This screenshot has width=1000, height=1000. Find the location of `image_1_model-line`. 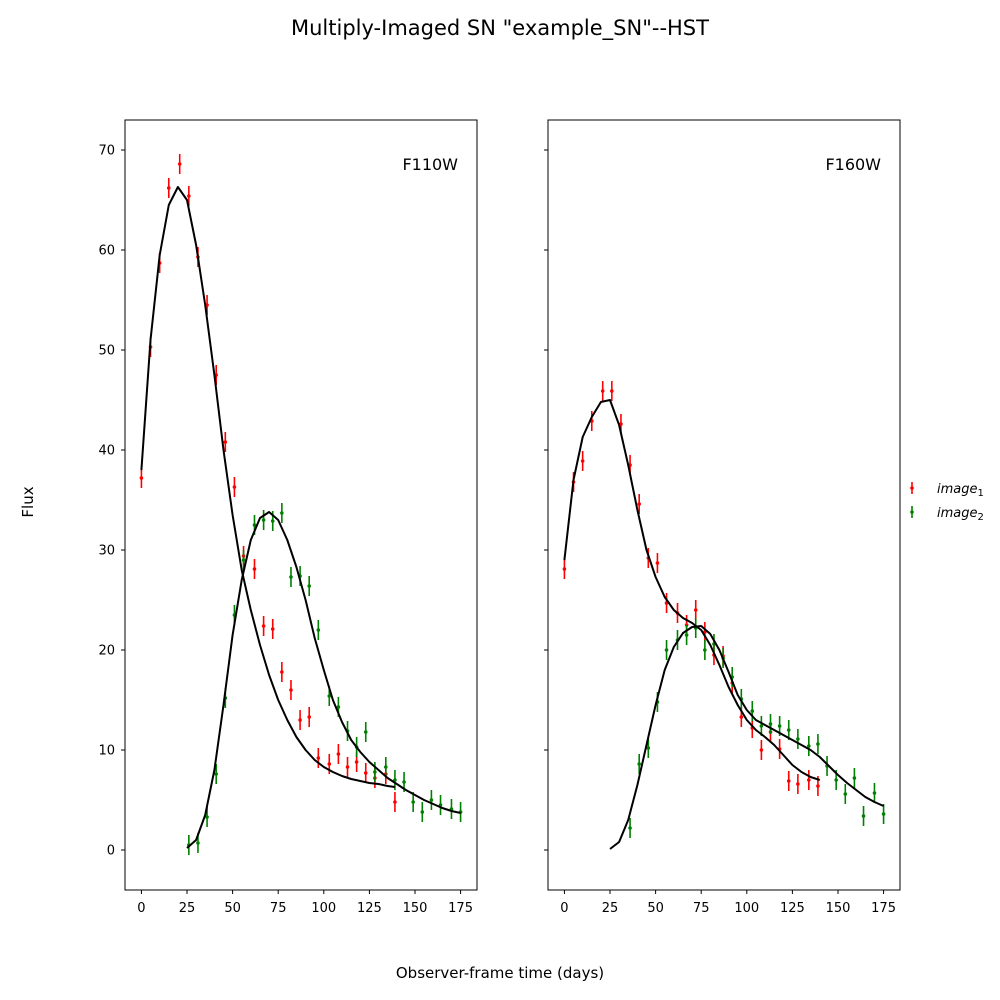

image_1_model-line is located at coordinates (692, 590).